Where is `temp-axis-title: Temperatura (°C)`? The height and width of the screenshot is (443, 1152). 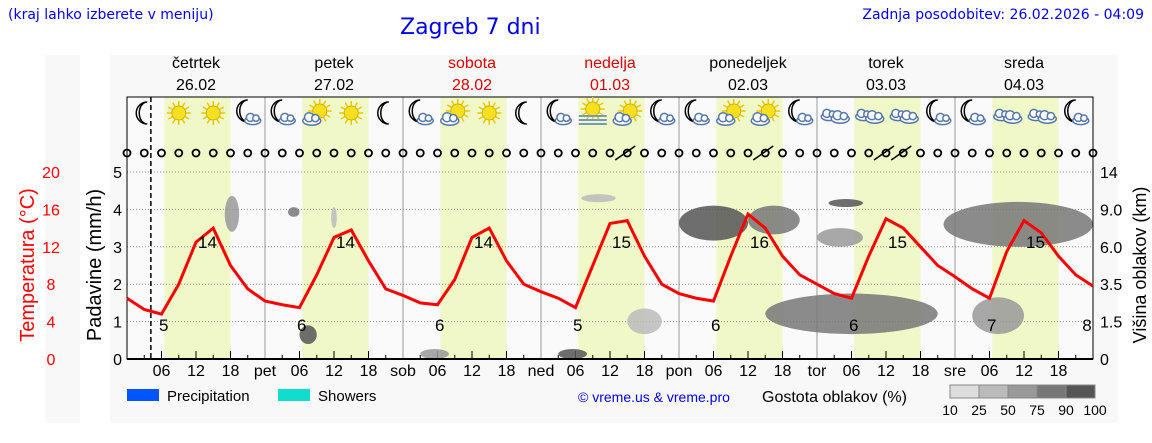
temp-axis-title: Temperatura (°C) is located at coordinates (28, 265).